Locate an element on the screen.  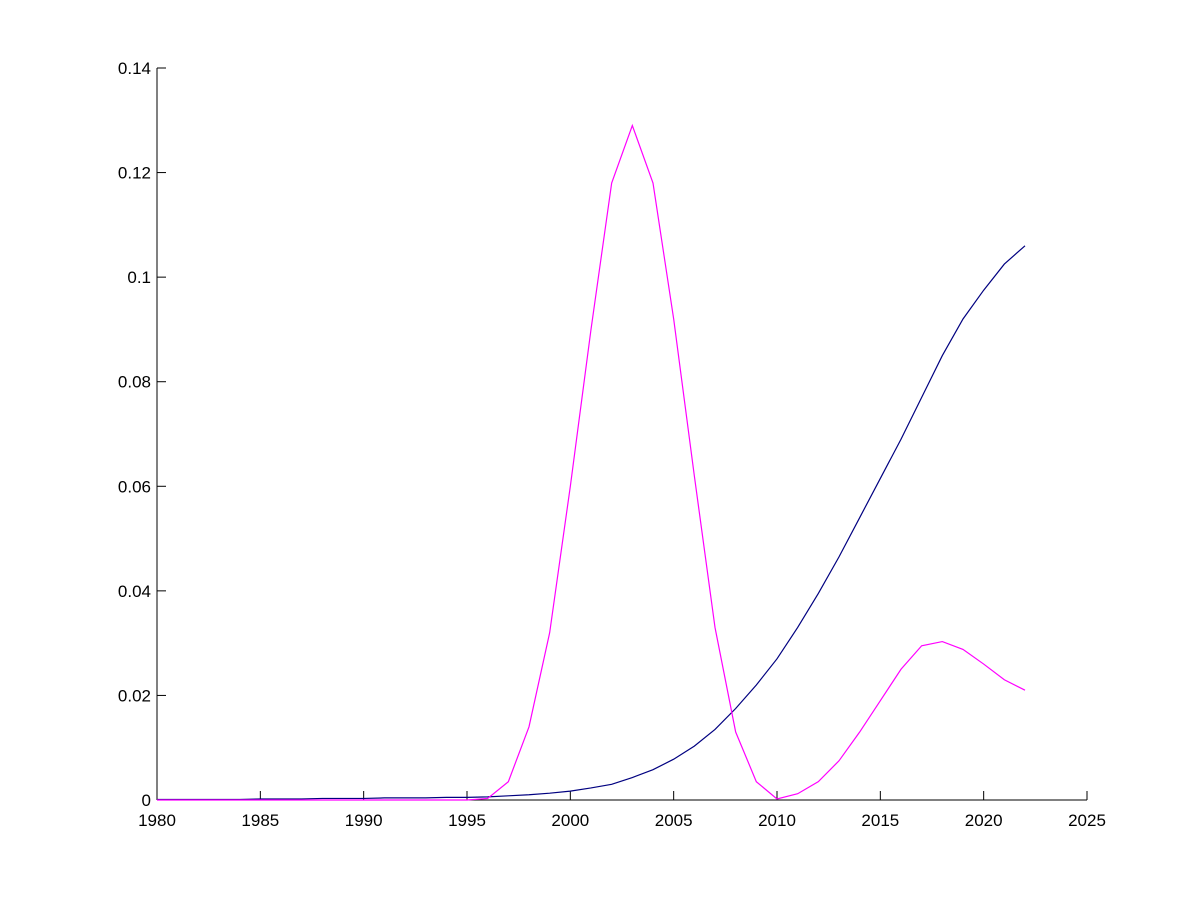
x-tick-label: 2000 is located at coordinates (570, 820).